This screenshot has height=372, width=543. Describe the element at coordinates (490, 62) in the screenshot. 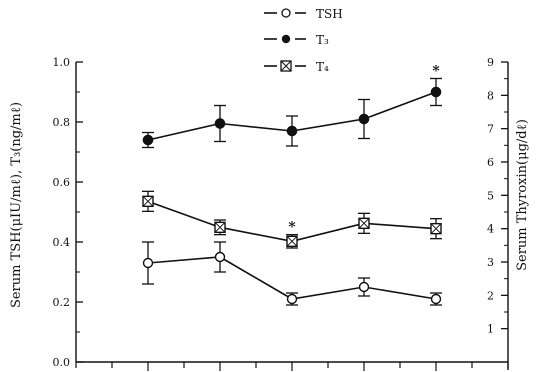

I see `y-tick-label-right: 9` at that location.